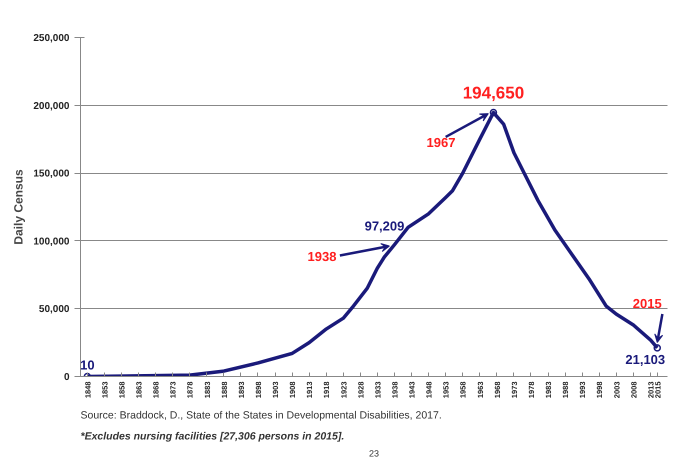 Image resolution: width=685 pixels, height=460 pixels. What do you see at coordinates (87, 364) in the screenshot?
I see `annotation: 10` at bounding box center [87, 364].